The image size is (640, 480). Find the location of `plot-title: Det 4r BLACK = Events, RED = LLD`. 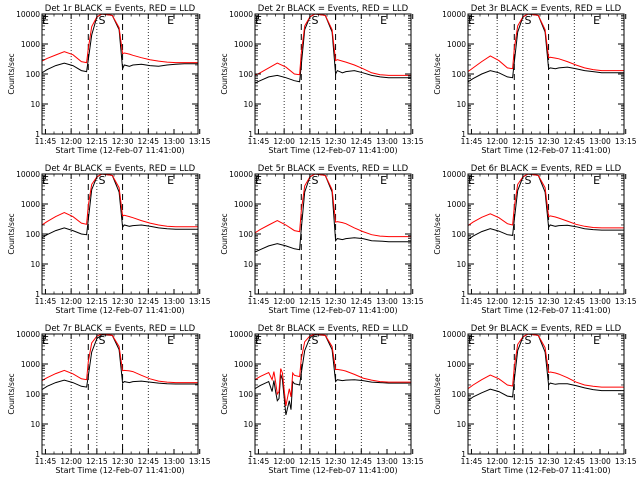

plot-title: Det 4r BLACK = Events, RED = LLD is located at coordinates (120, 169).